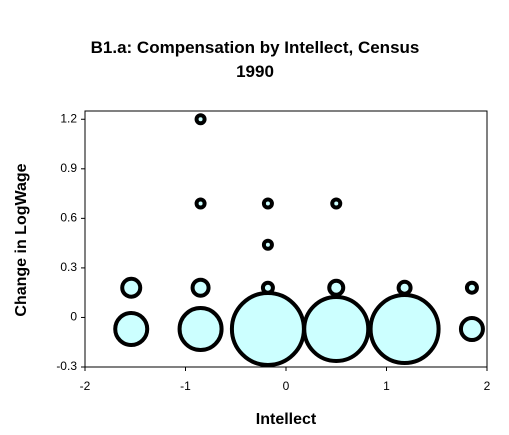  I want to click on y-tick-label: 1.2, so click(68, 118).